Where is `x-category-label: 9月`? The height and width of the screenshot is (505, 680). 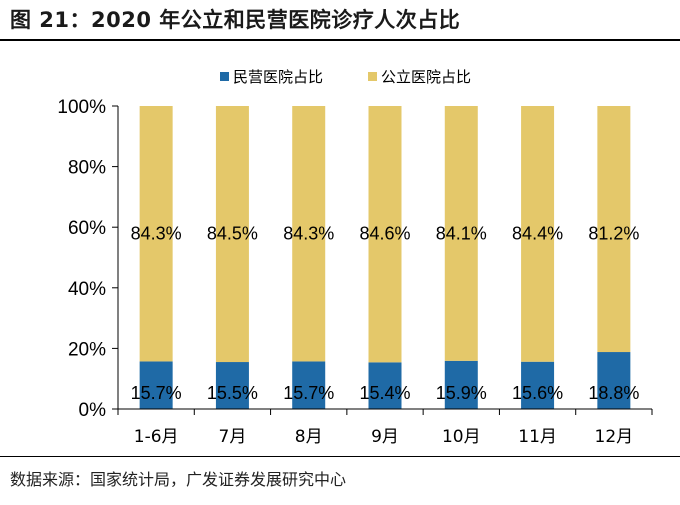
x-category-label: 9月 is located at coordinates (385, 437).